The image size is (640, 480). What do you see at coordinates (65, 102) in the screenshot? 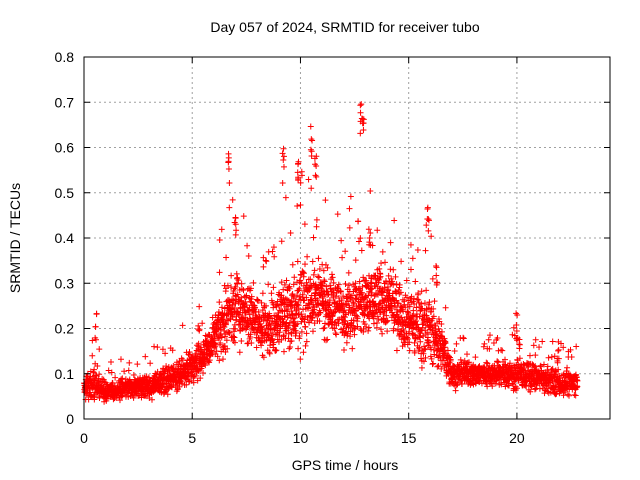
I see `y-tick-label: 0.7` at bounding box center [65, 102].